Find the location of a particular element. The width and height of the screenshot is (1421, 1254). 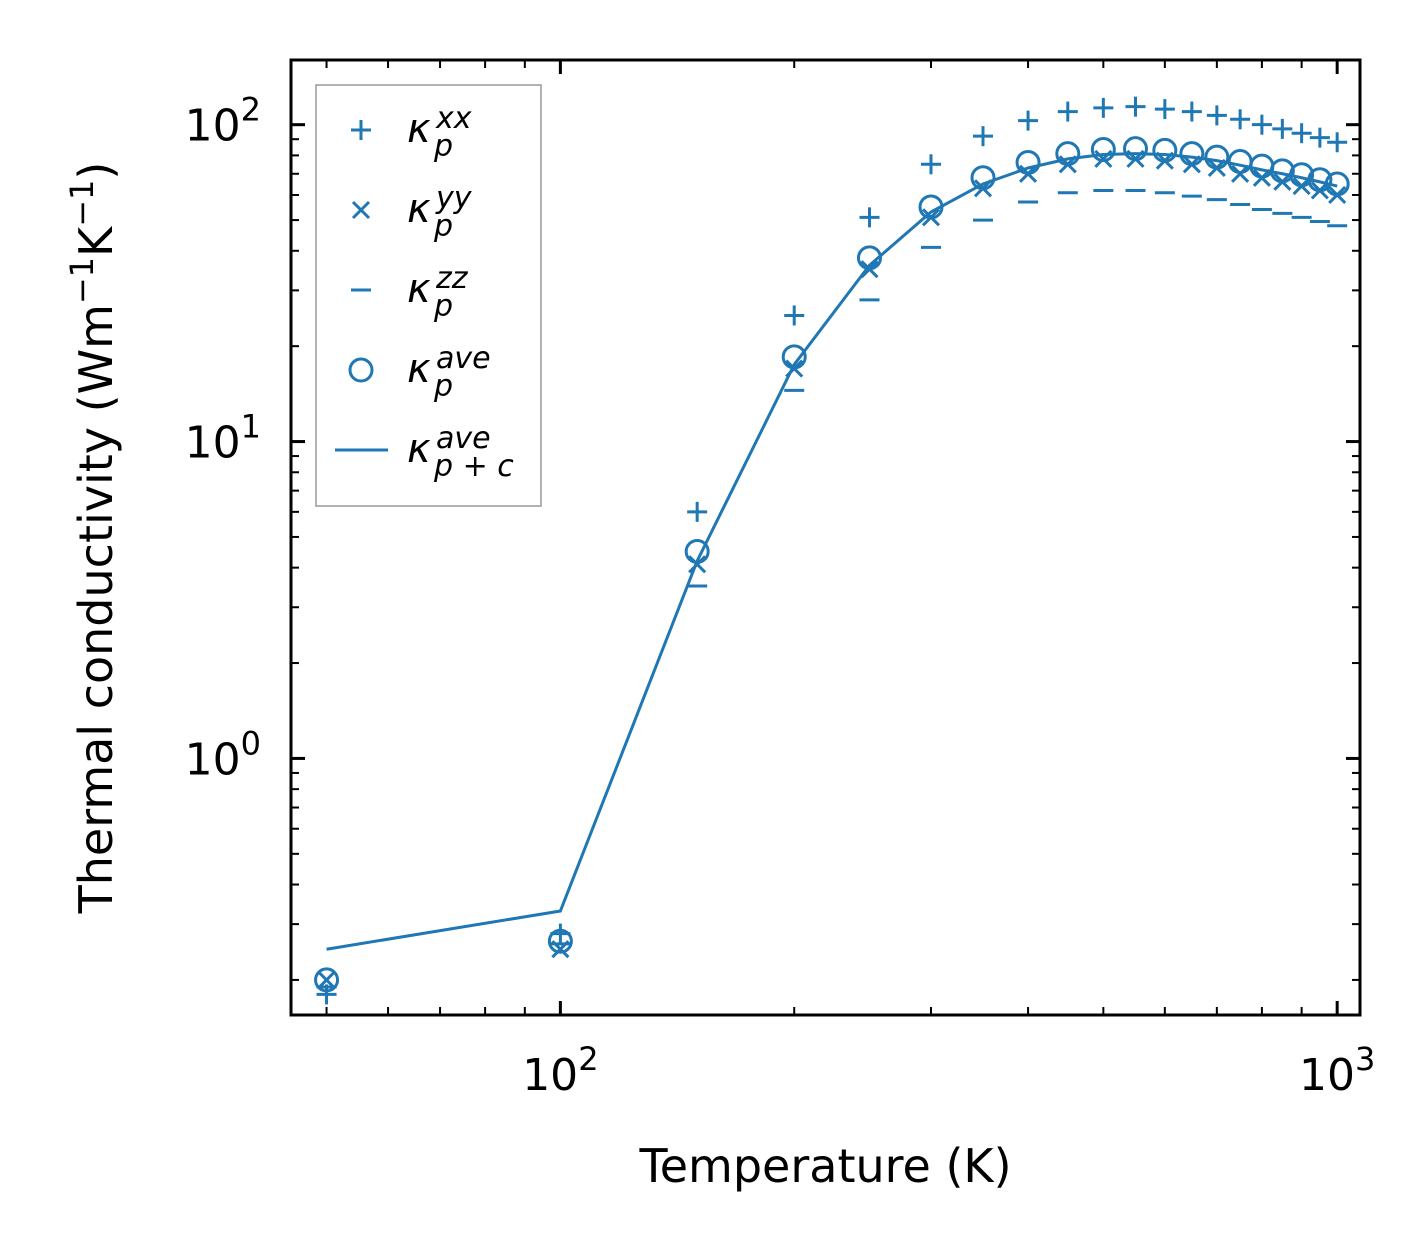

y-tick-label: 10² is located at coordinates (223, 121).